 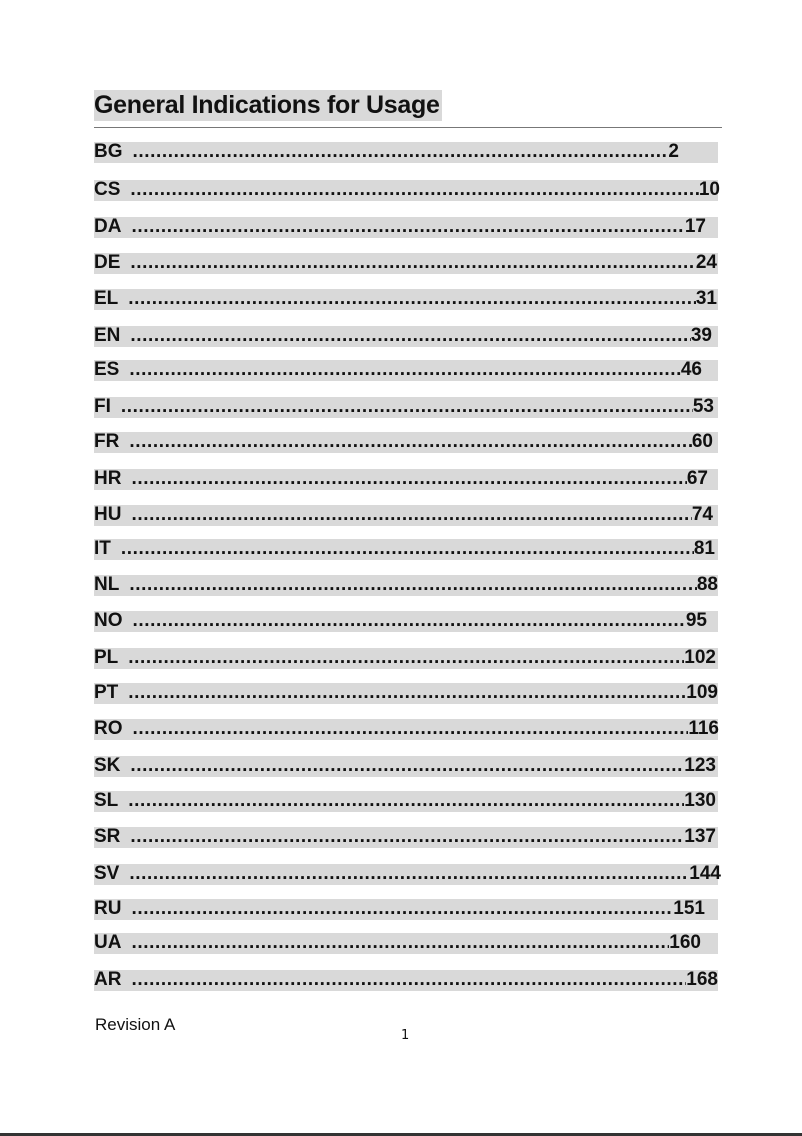 What do you see at coordinates (107, 584) in the screenshot?
I see `language-code: NL` at bounding box center [107, 584].